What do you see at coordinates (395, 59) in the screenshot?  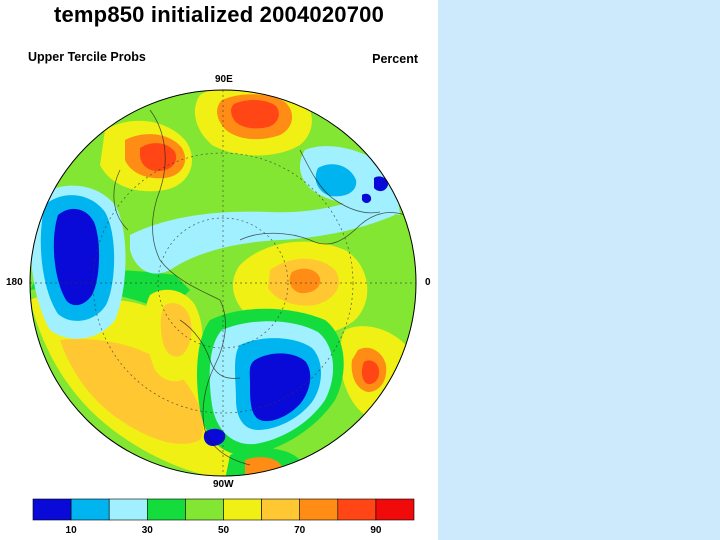 I see `units-label: Percent` at bounding box center [395, 59].